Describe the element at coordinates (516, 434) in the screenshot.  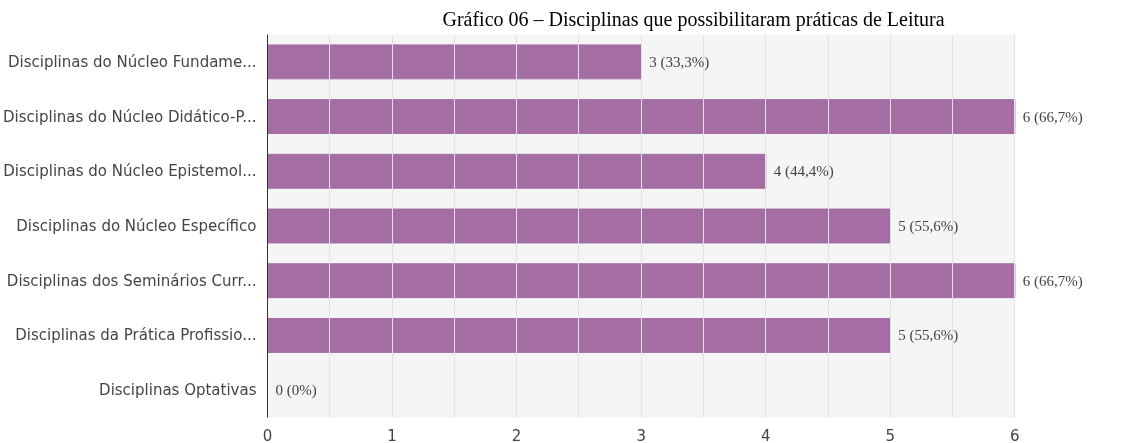
I see `x-tick-label: 2` at that location.